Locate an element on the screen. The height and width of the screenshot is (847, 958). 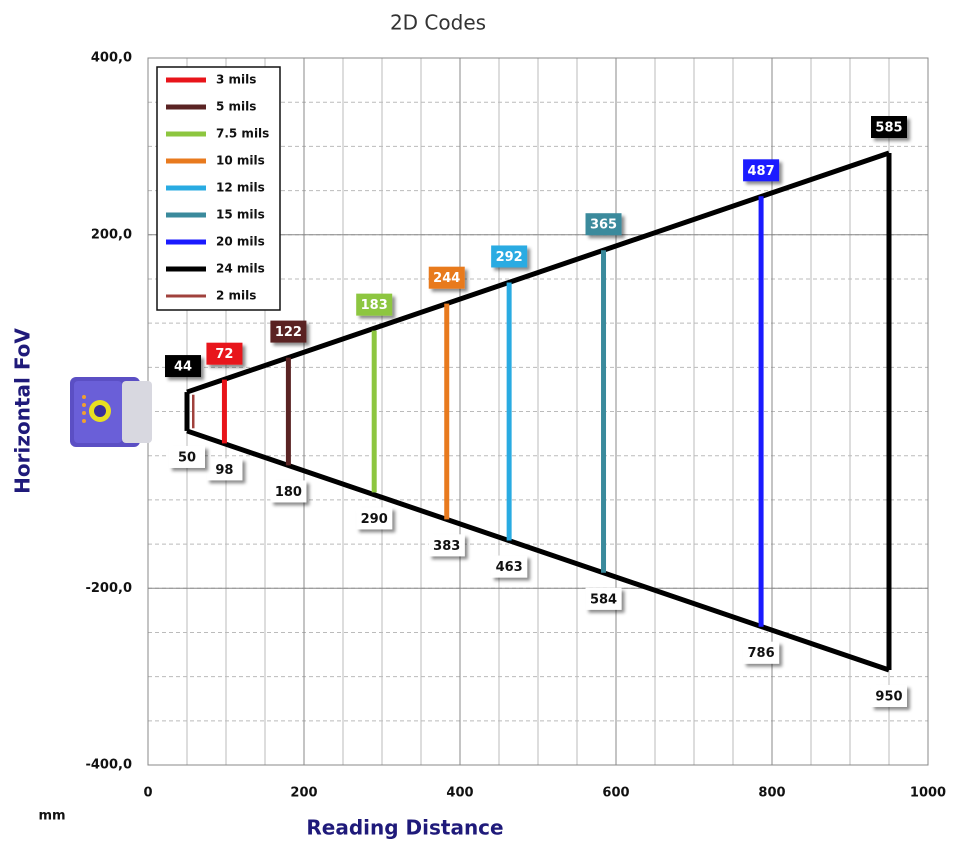
value-label: 584 is located at coordinates (603, 598).